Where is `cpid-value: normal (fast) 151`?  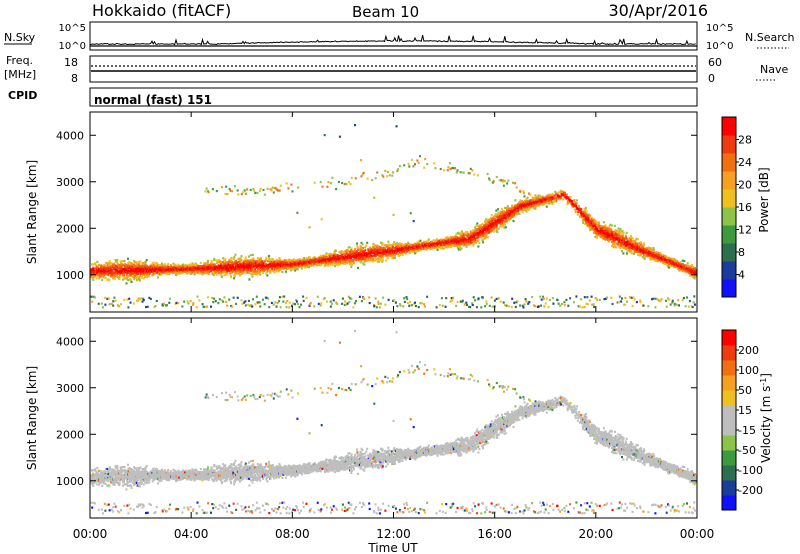 cpid-value: normal (fast) 151 is located at coordinates (153, 100).